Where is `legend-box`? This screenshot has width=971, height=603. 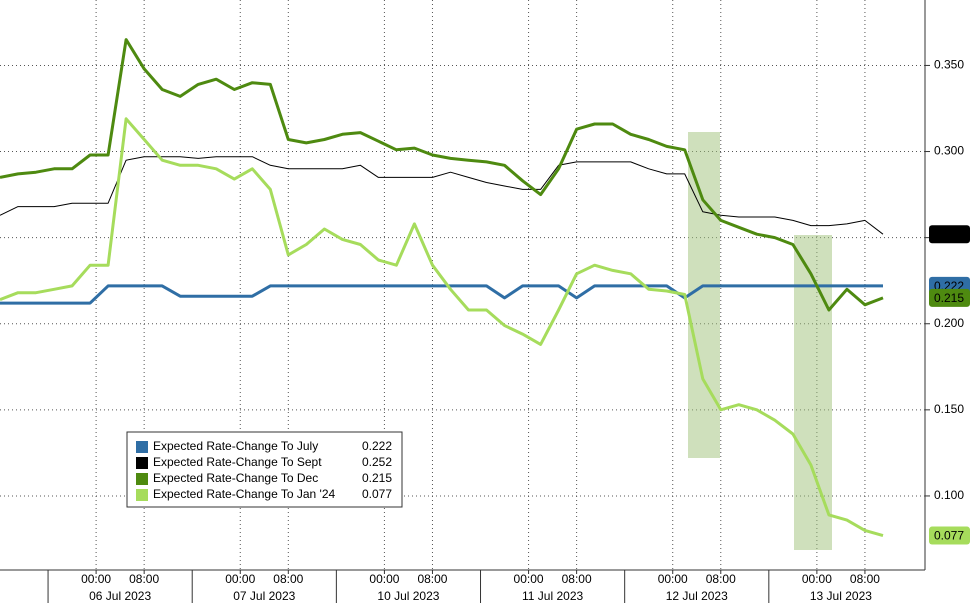
legend-box is located at coordinates (264, 469).